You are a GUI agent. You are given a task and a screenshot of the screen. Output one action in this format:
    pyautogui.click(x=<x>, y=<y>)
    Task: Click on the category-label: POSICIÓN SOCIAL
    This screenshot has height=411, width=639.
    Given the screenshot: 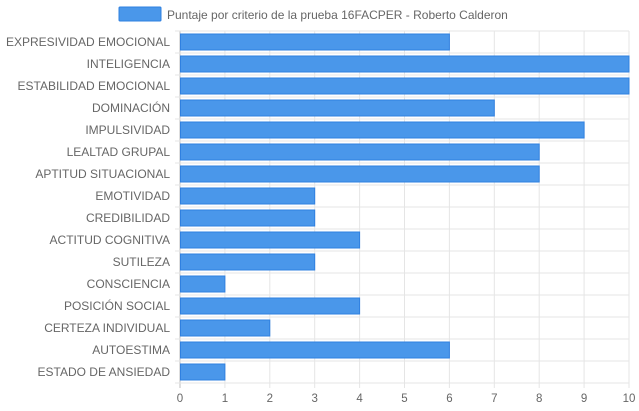 What is the action you would take?
    pyautogui.click(x=117, y=305)
    